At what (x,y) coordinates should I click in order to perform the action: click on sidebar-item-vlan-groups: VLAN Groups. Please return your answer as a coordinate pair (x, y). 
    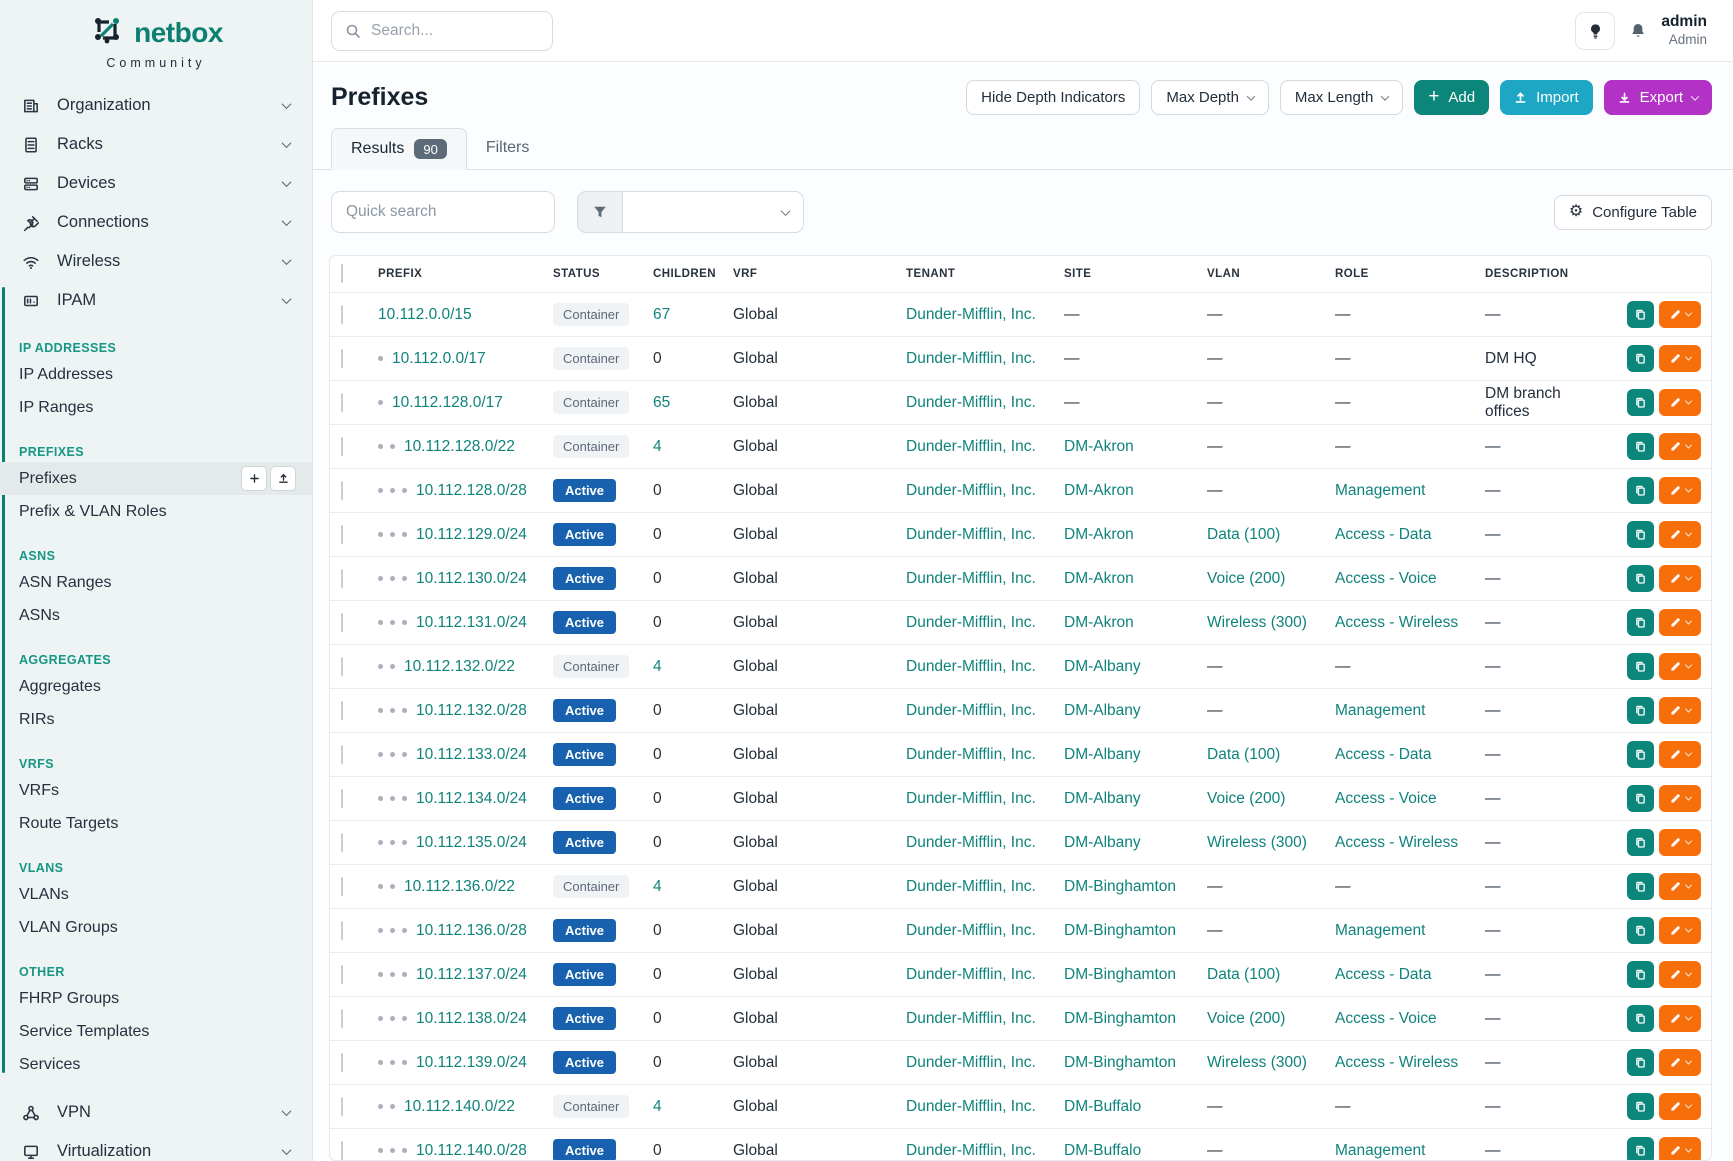
    Looking at the image, I should click on (156, 927).